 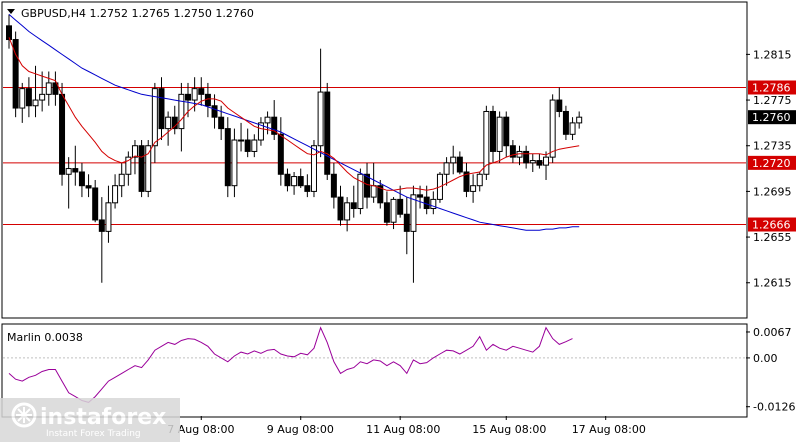 What do you see at coordinates (509, 429) in the screenshot?
I see `time-tick-label: 15 Aug 08:00` at bounding box center [509, 429].